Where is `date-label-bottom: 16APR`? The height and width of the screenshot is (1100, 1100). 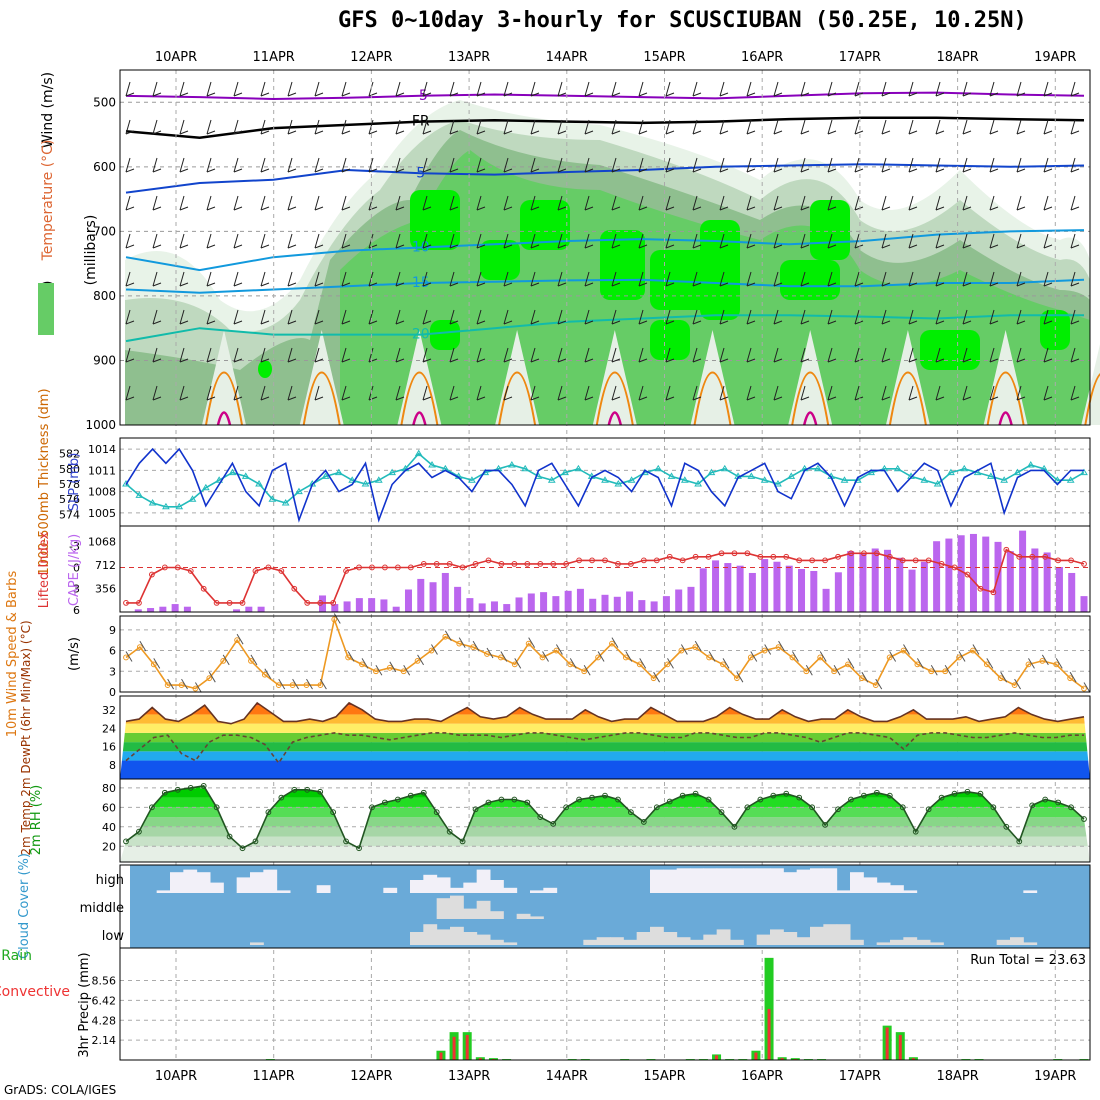 date-label-bottom: 16APR is located at coordinates (762, 1076).